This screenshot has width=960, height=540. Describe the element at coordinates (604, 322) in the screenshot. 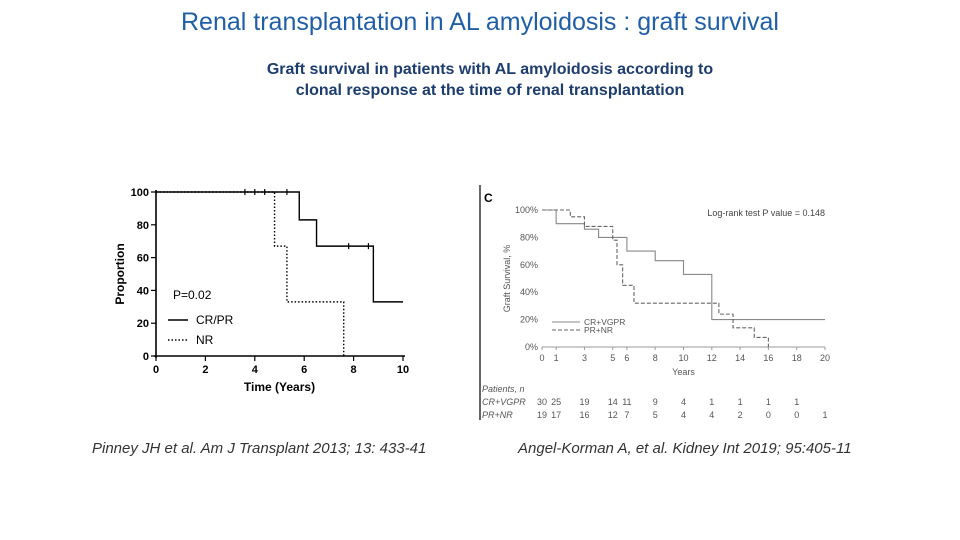

I see `legend-label: CR+VGPR` at that location.